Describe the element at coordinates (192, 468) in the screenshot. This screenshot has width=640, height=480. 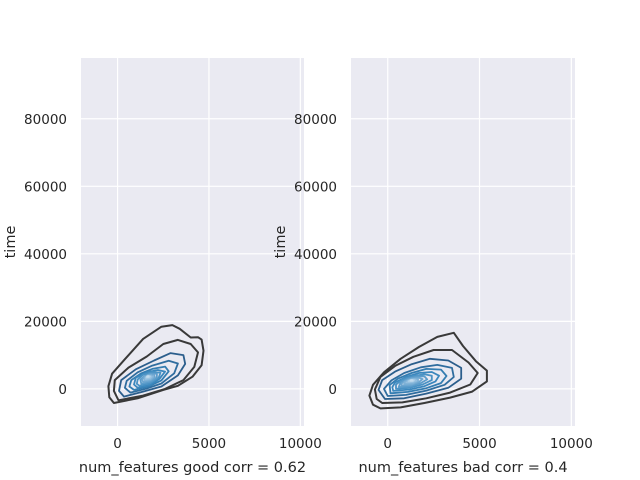
I see `x-axis-label: num_features good corr = 0.62` at that location.